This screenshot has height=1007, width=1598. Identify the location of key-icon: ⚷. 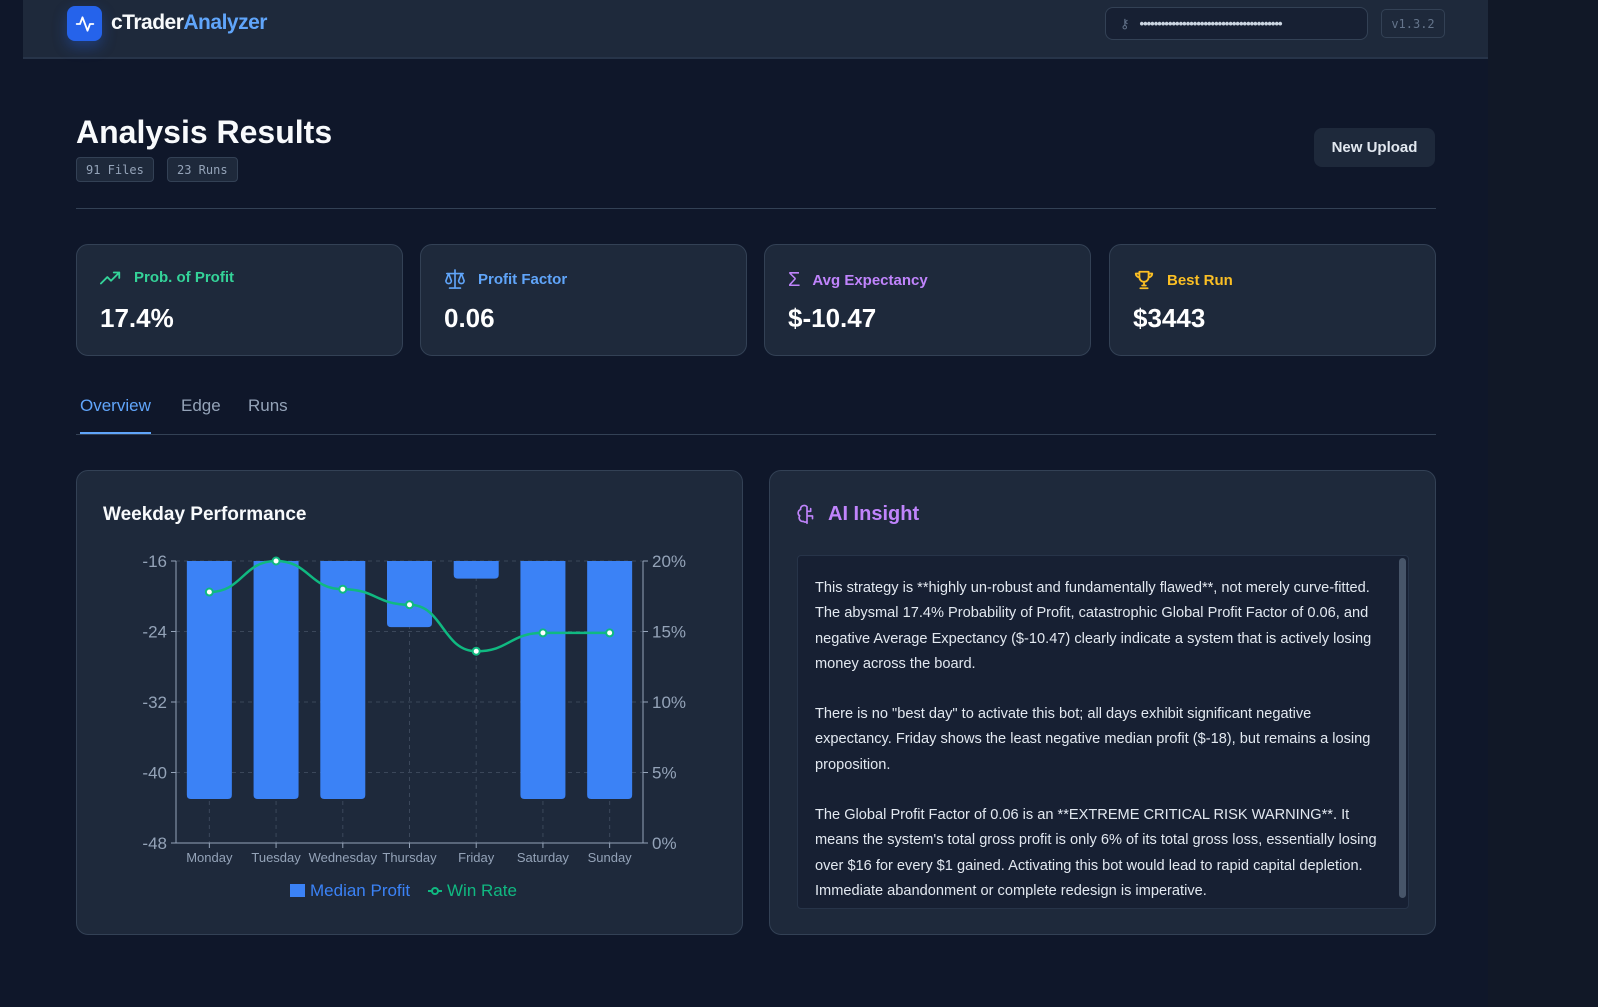
(1125, 23).